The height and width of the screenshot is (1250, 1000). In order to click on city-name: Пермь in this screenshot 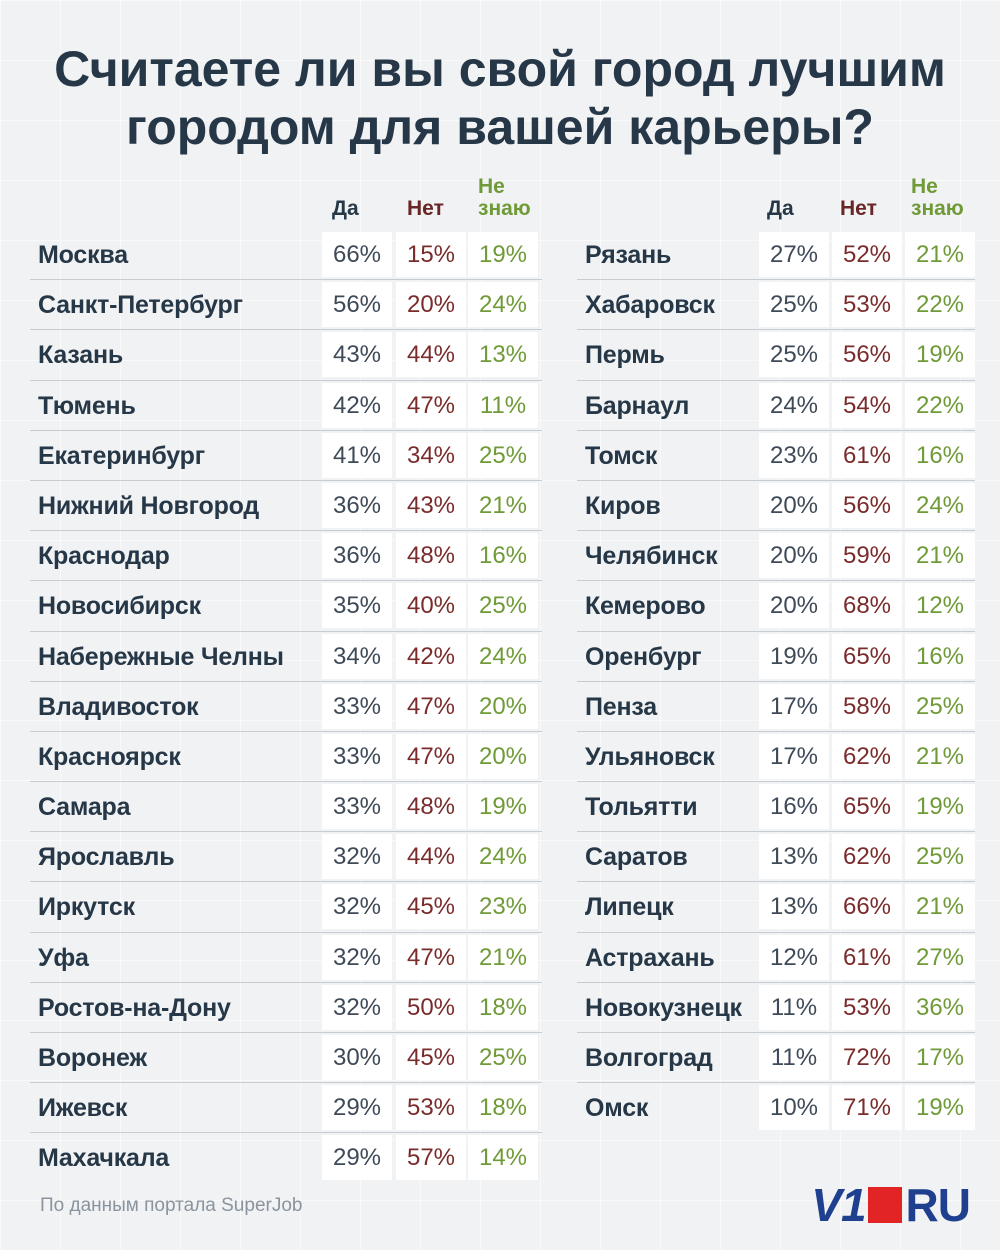, I will do `click(625, 355)`.